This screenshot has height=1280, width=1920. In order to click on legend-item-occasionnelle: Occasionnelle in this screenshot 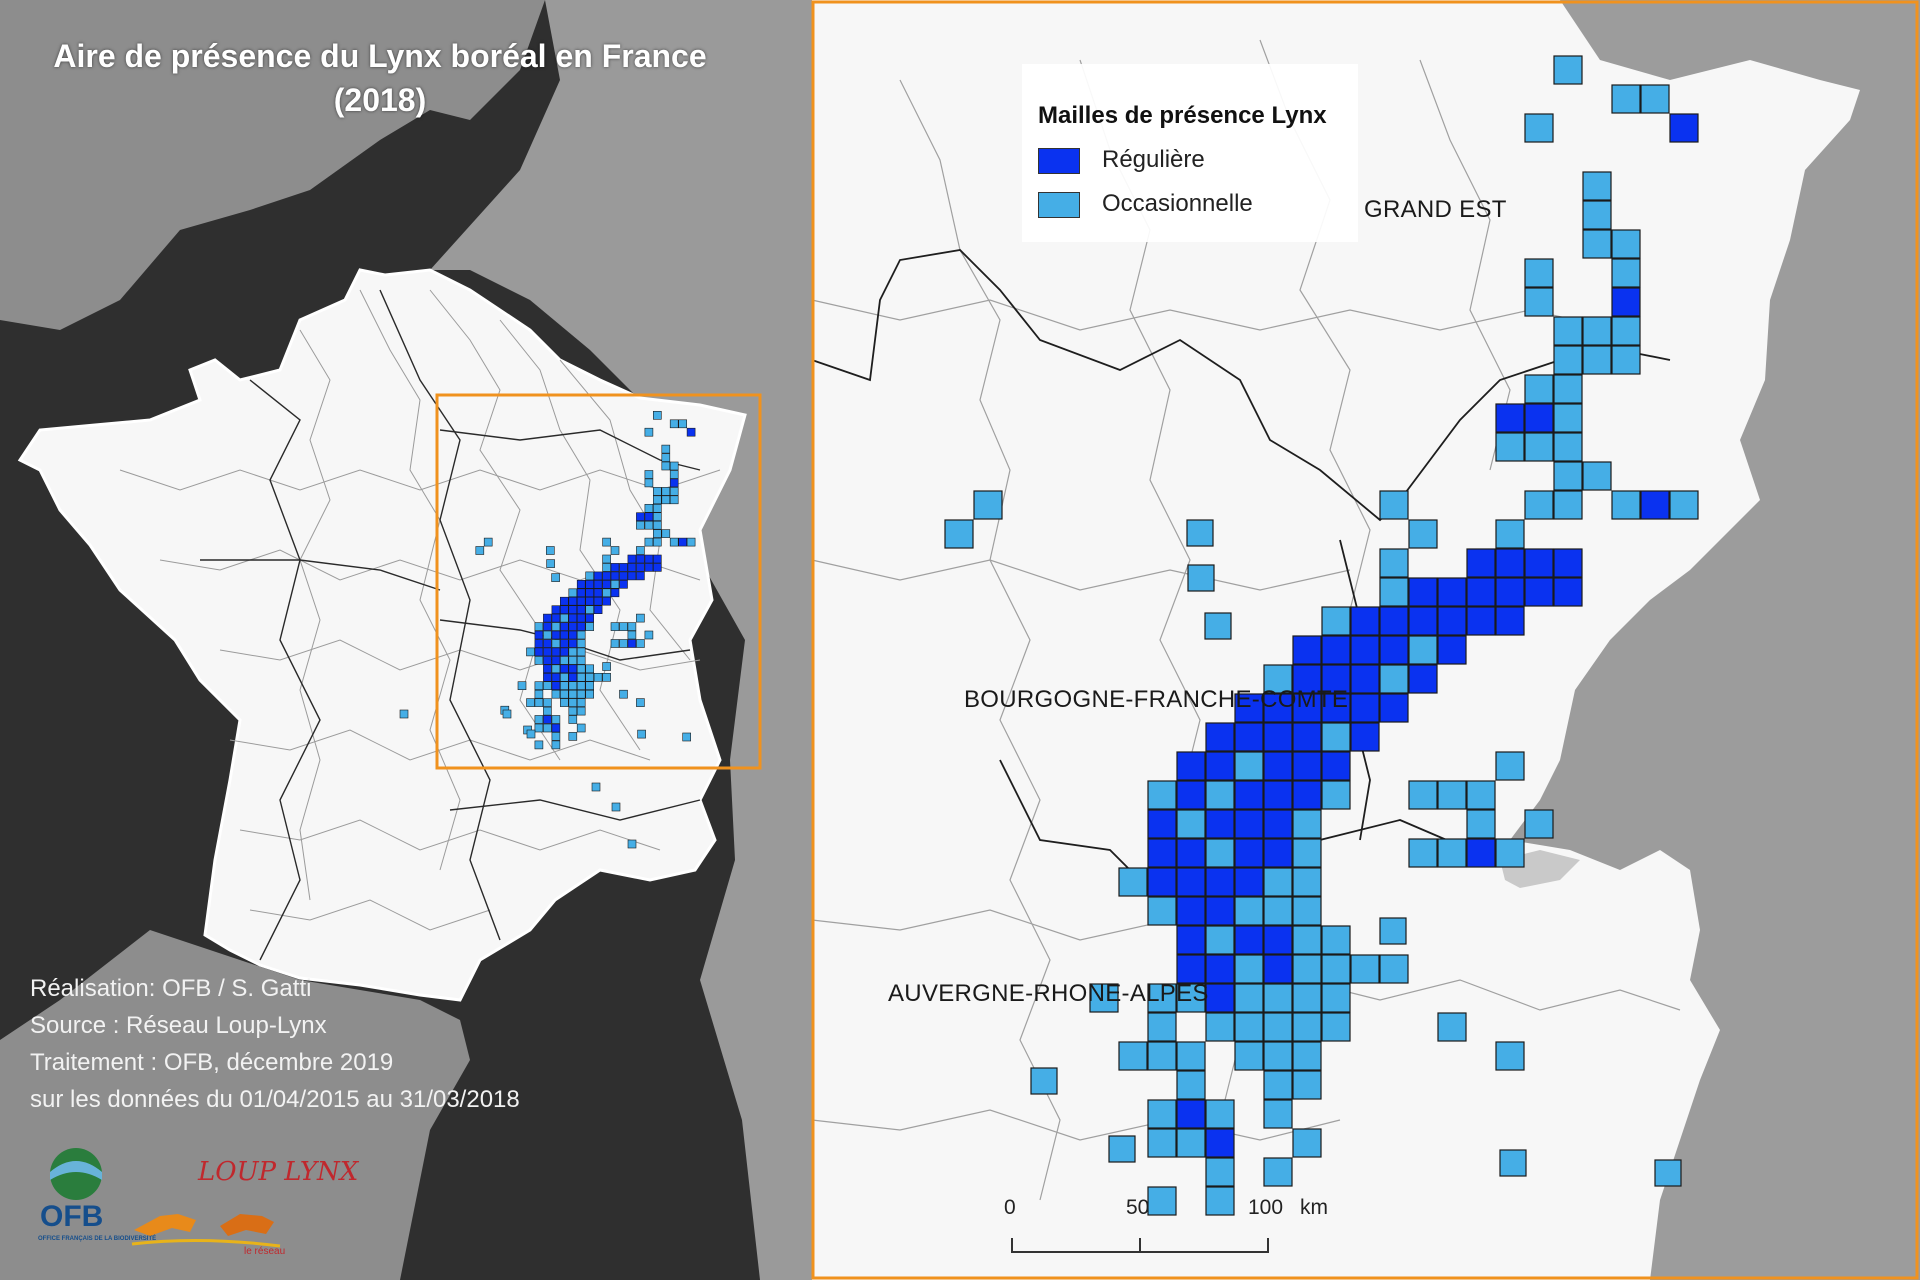, I will do `click(1193, 204)`.